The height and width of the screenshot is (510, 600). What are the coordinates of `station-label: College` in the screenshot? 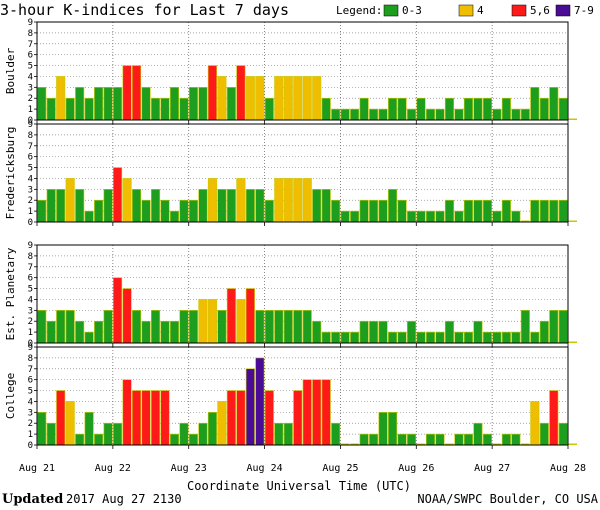 It's located at (10, 396).